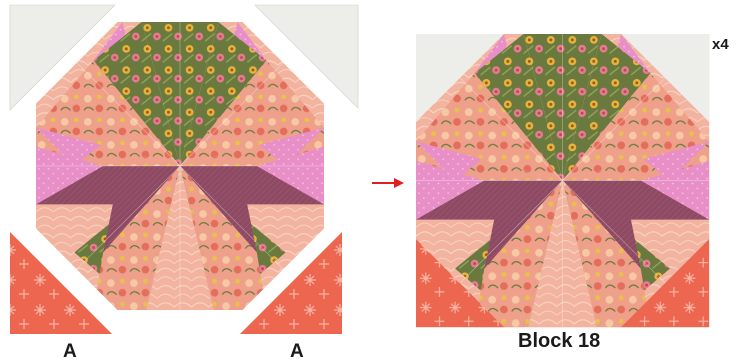 The width and height of the screenshot is (739, 364). Describe the element at coordinates (559, 341) in the screenshot. I see `block-title: Block 18` at that location.